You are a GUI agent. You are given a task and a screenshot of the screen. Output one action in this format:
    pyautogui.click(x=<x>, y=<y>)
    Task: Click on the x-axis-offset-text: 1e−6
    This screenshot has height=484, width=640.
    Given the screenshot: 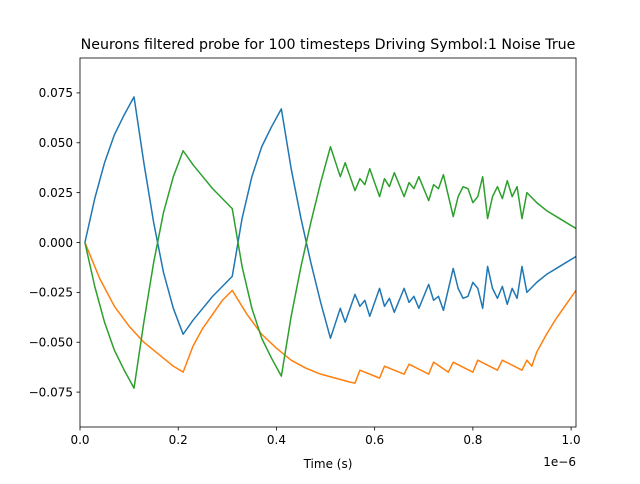 What is the action you would take?
    pyautogui.click(x=559, y=462)
    